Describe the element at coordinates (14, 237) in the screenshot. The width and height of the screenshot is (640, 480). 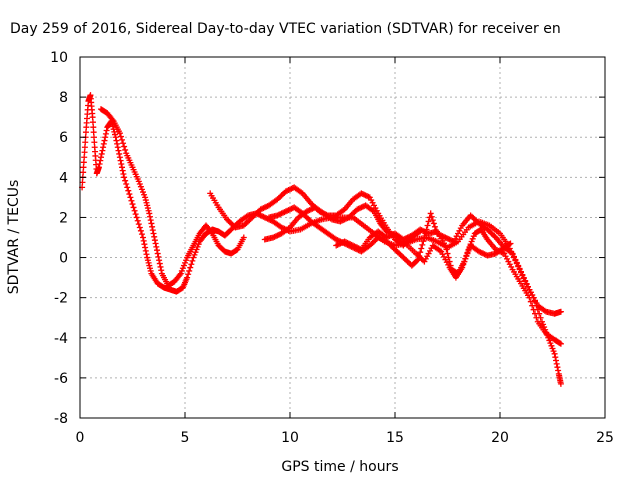
I see `y-axis-title: SDTVAR / TECUs` at that location.